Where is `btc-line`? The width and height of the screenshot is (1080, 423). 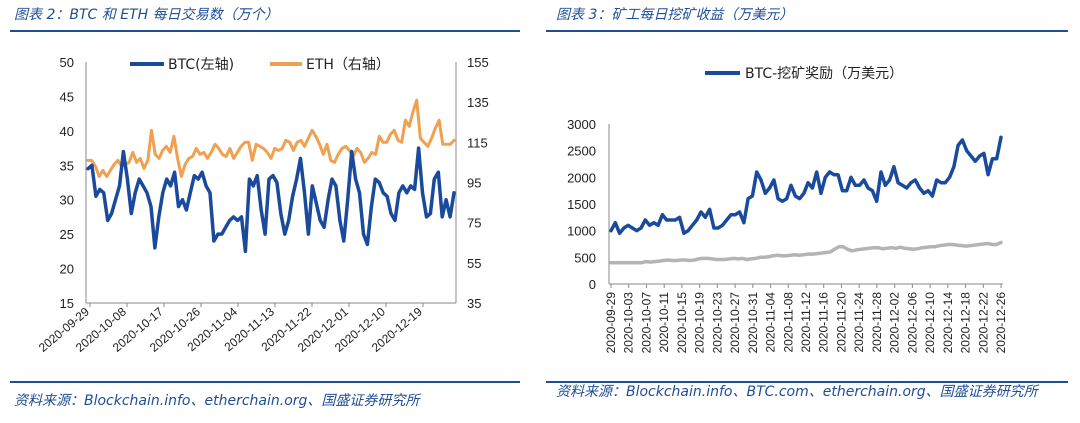
btc-line is located at coordinates (271, 200).